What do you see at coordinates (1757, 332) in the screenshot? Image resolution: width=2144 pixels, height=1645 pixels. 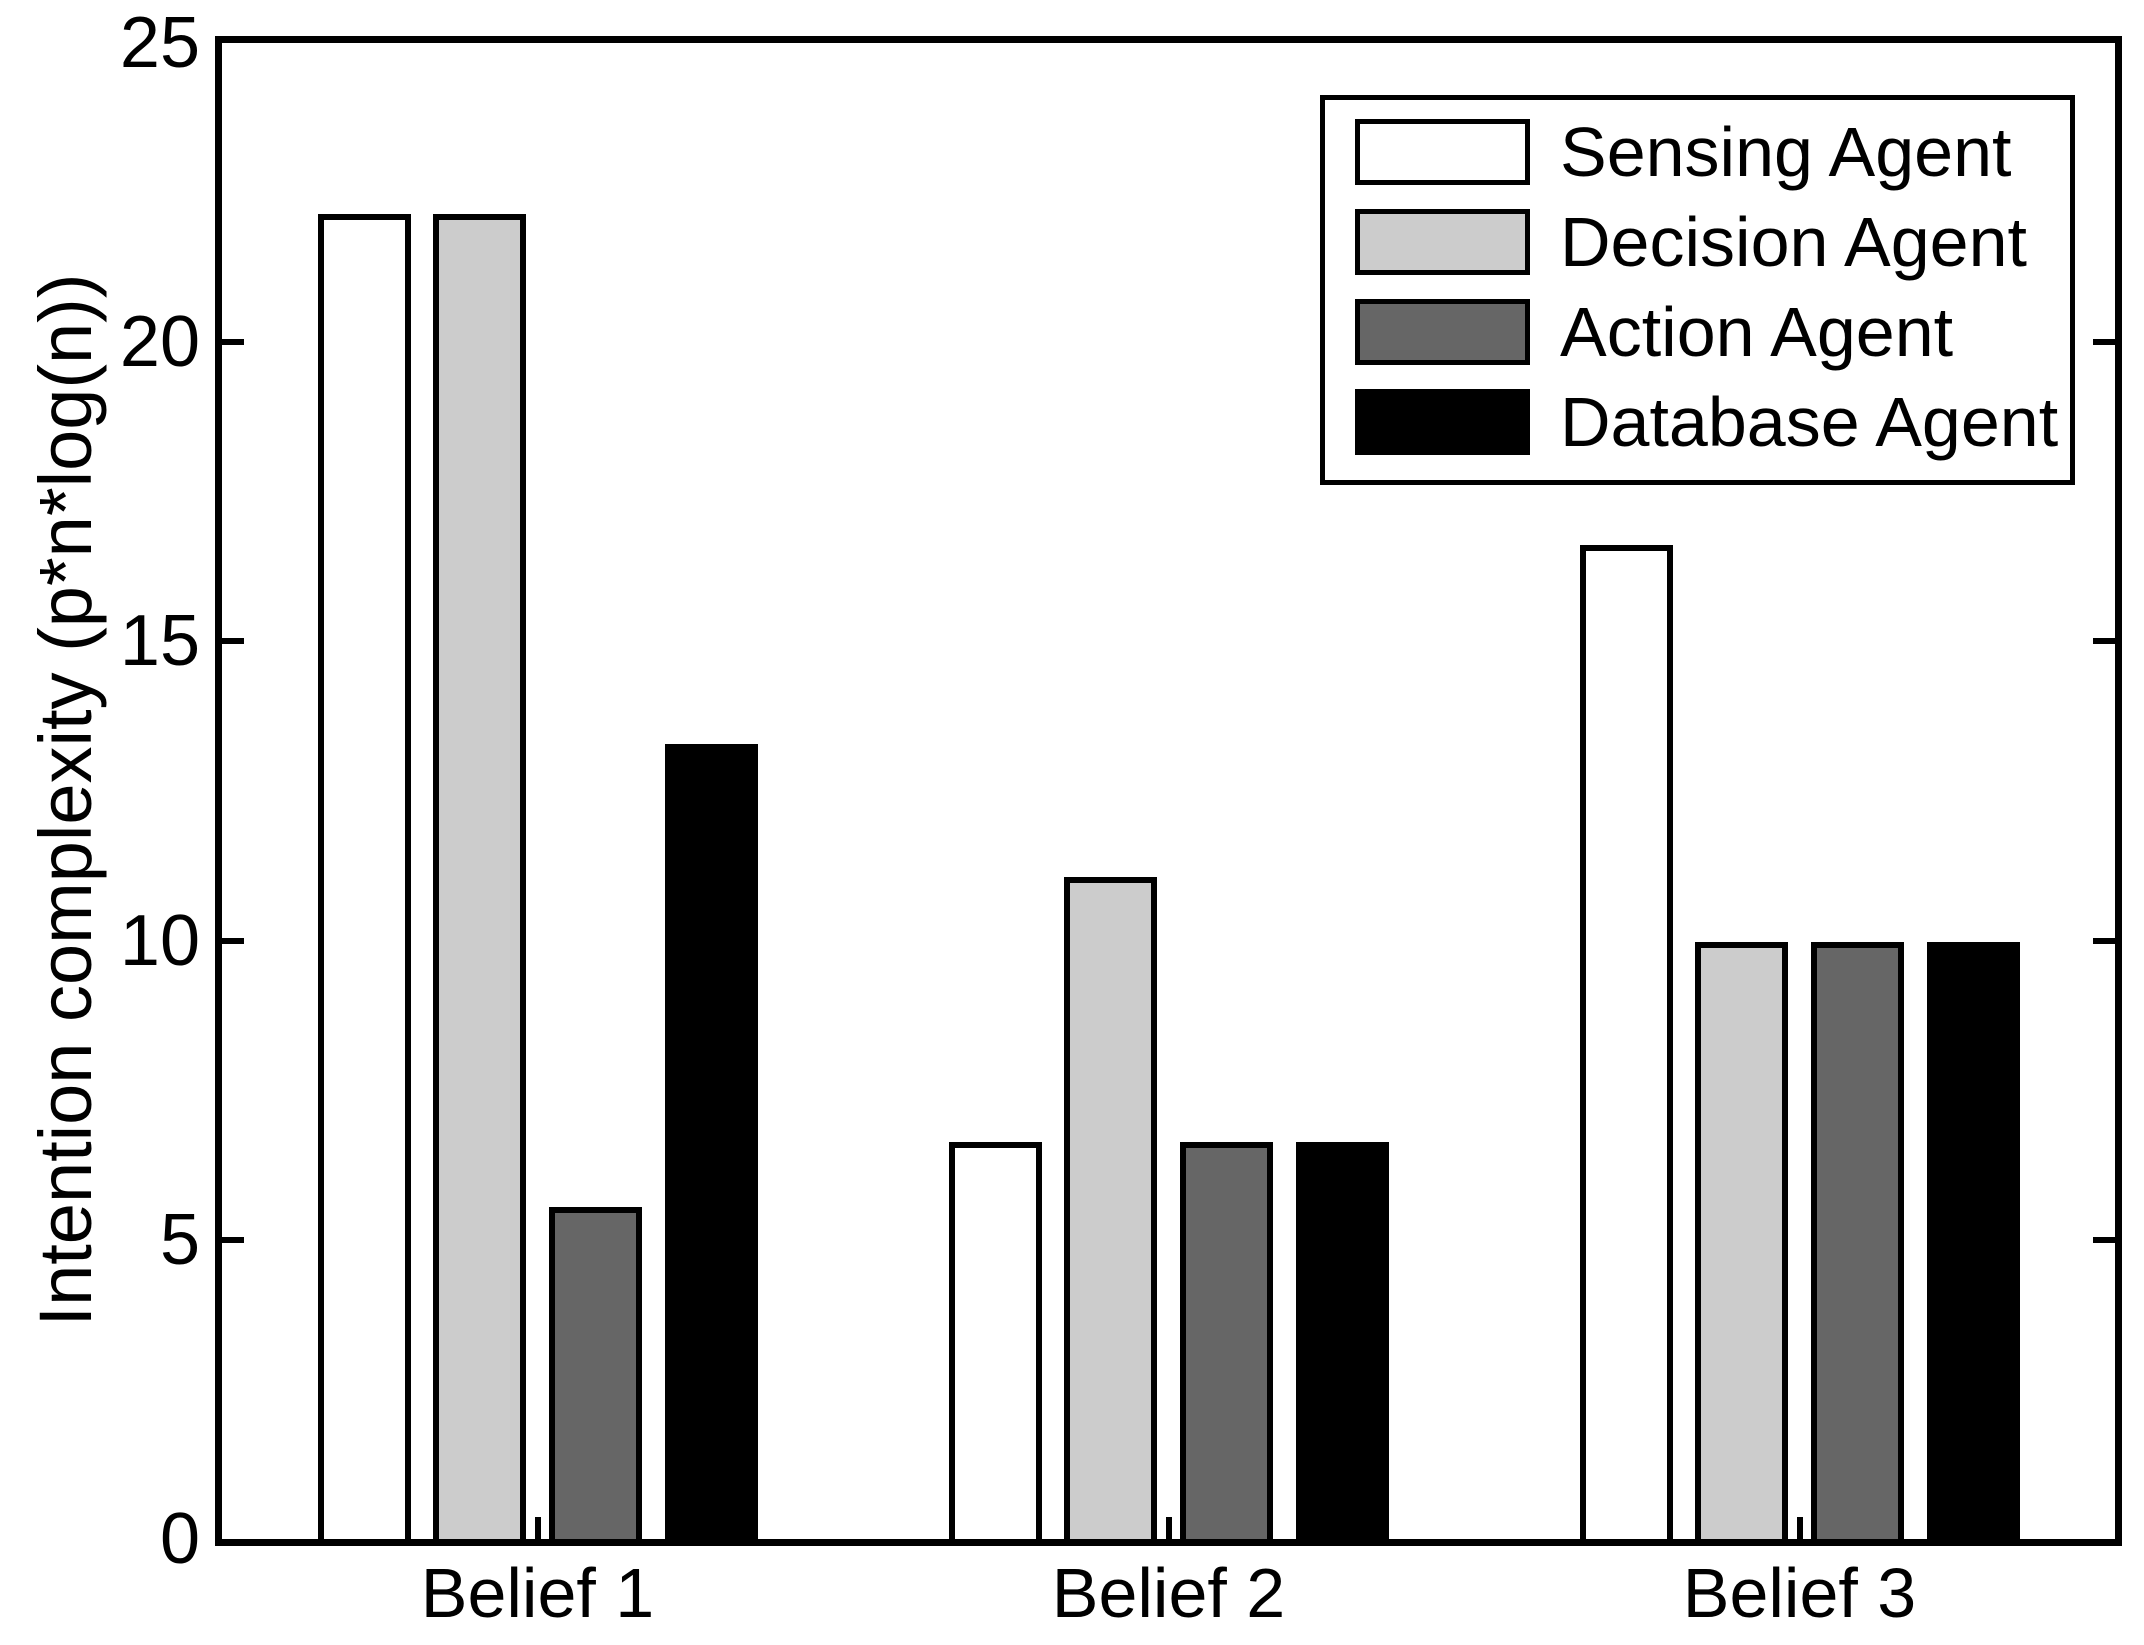 I see `legend-label: Action Agent` at bounding box center [1757, 332].